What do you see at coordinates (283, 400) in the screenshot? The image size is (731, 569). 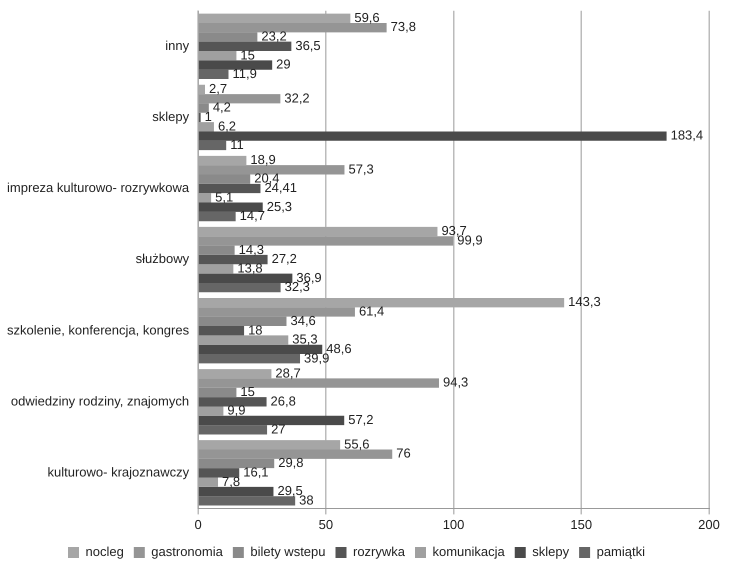 I see `data-label: 26,8` at bounding box center [283, 400].